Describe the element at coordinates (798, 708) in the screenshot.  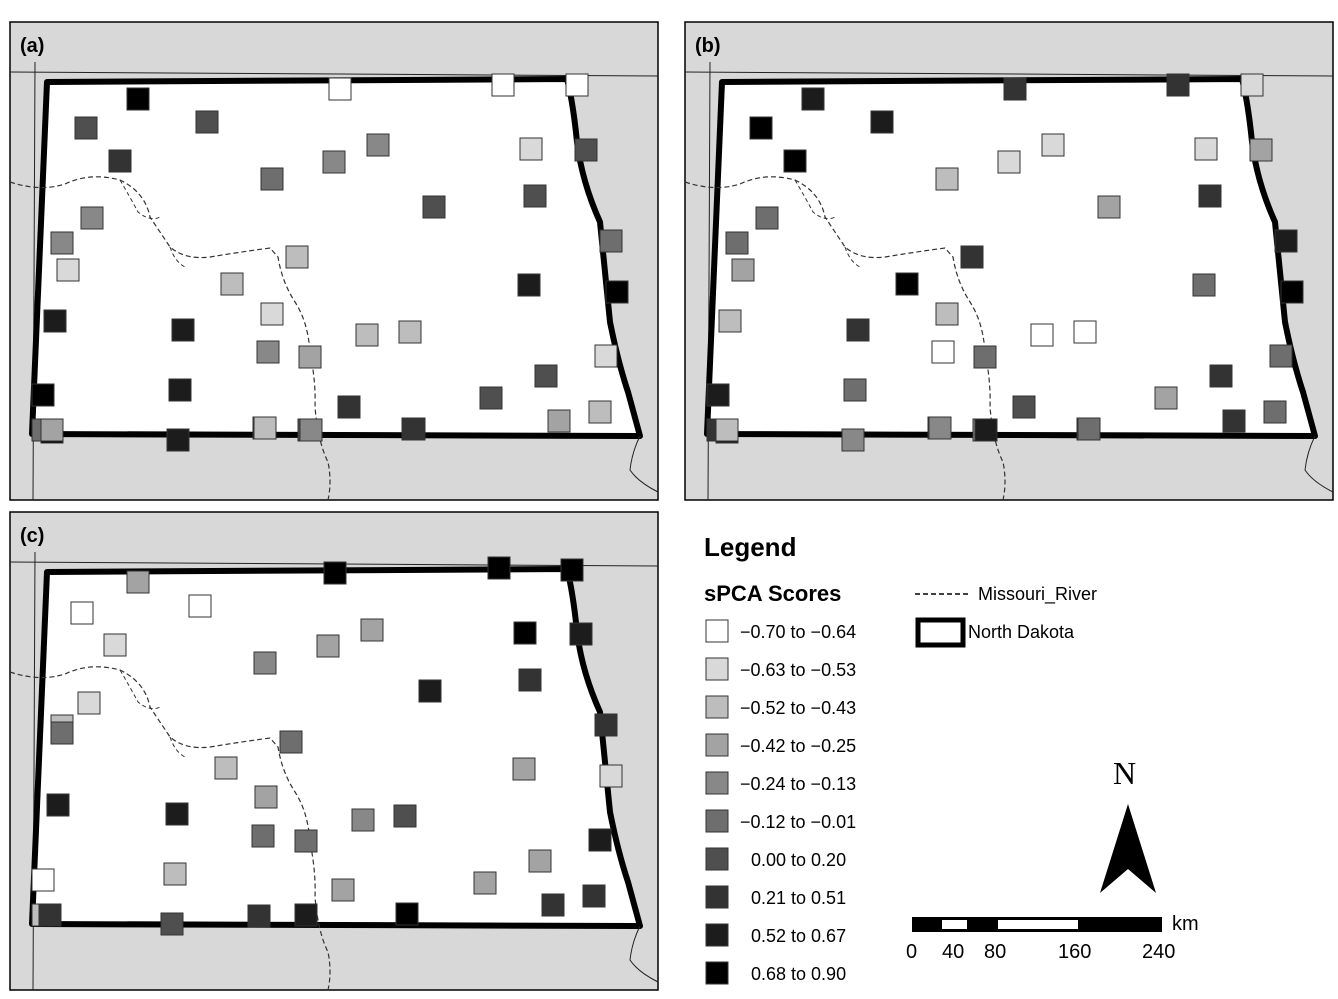
I see `legend-class-label: −0.52 to −0.43` at that location.